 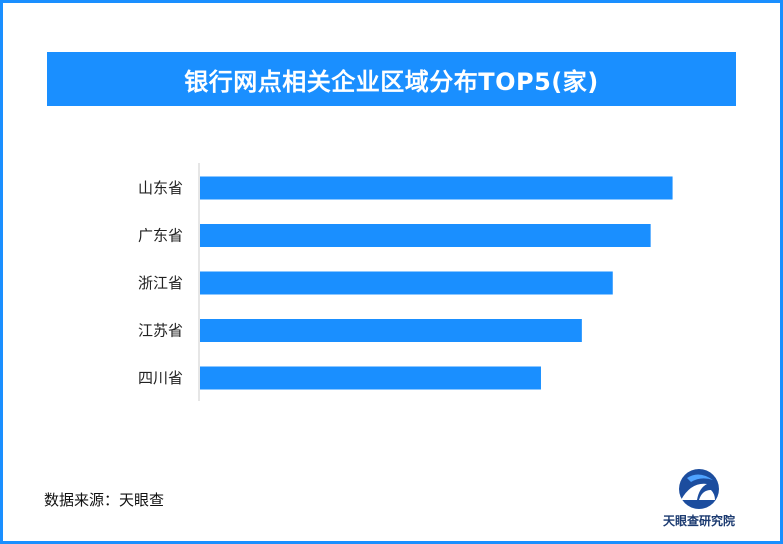 What do you see at coordinates (160, 236) in the screenshot?
I see `category-label-1: 广东省` at bounding box center [160, 236].